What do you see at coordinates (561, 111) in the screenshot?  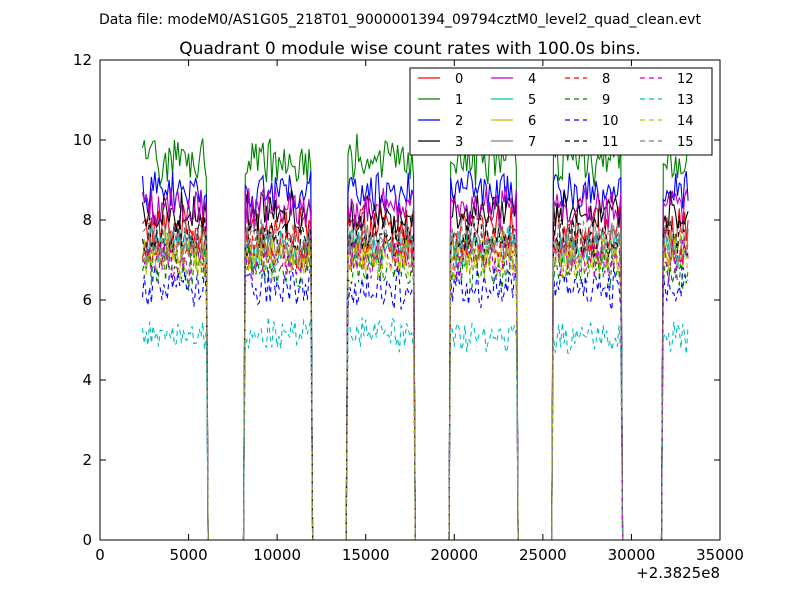 I see `legend-box` at bounding box center [561, 111].